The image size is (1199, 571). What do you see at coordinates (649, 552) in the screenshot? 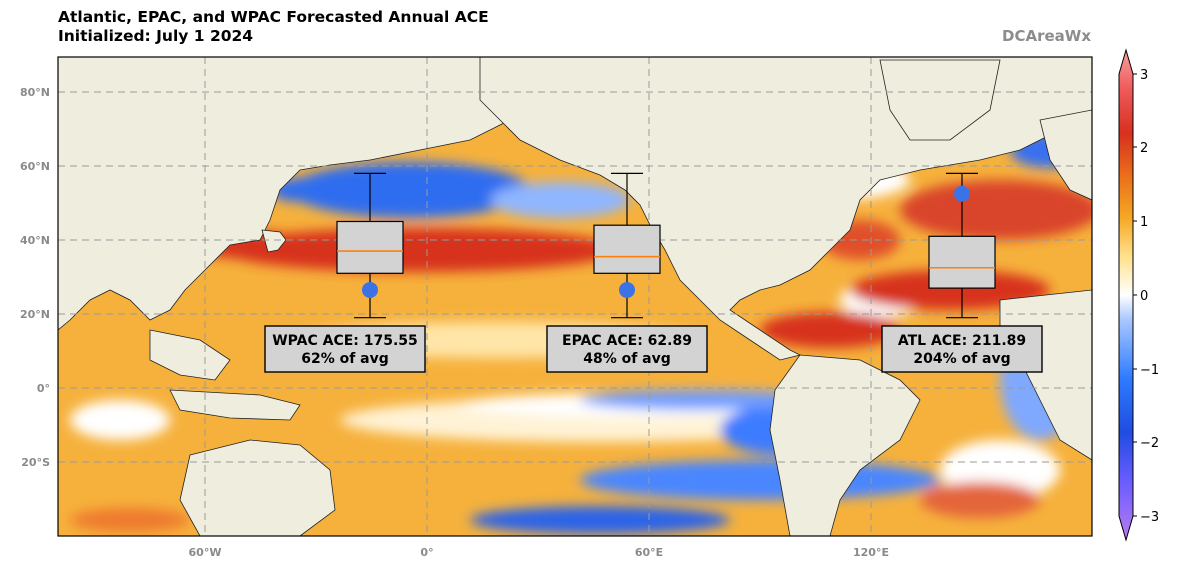
I see `lon-label: 60°E` at bounding box center [649, 552].